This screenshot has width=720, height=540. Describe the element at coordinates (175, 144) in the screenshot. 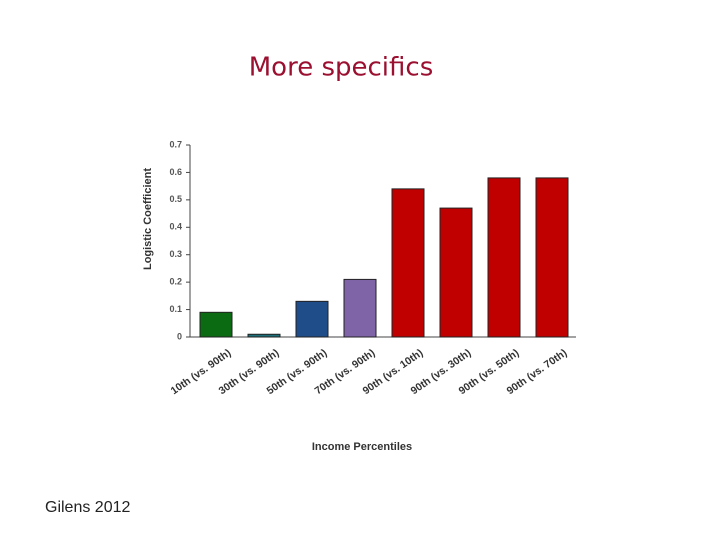

I see `y-tick-label: 0.7` at that location.